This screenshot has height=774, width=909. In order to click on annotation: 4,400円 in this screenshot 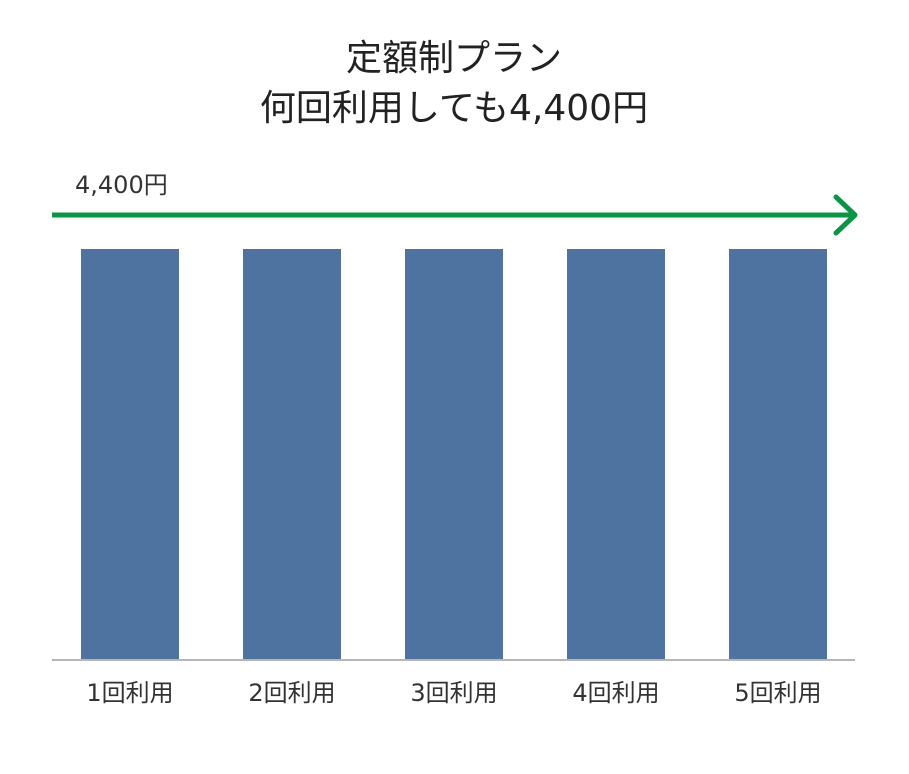, I will do `click(121, 185)`.